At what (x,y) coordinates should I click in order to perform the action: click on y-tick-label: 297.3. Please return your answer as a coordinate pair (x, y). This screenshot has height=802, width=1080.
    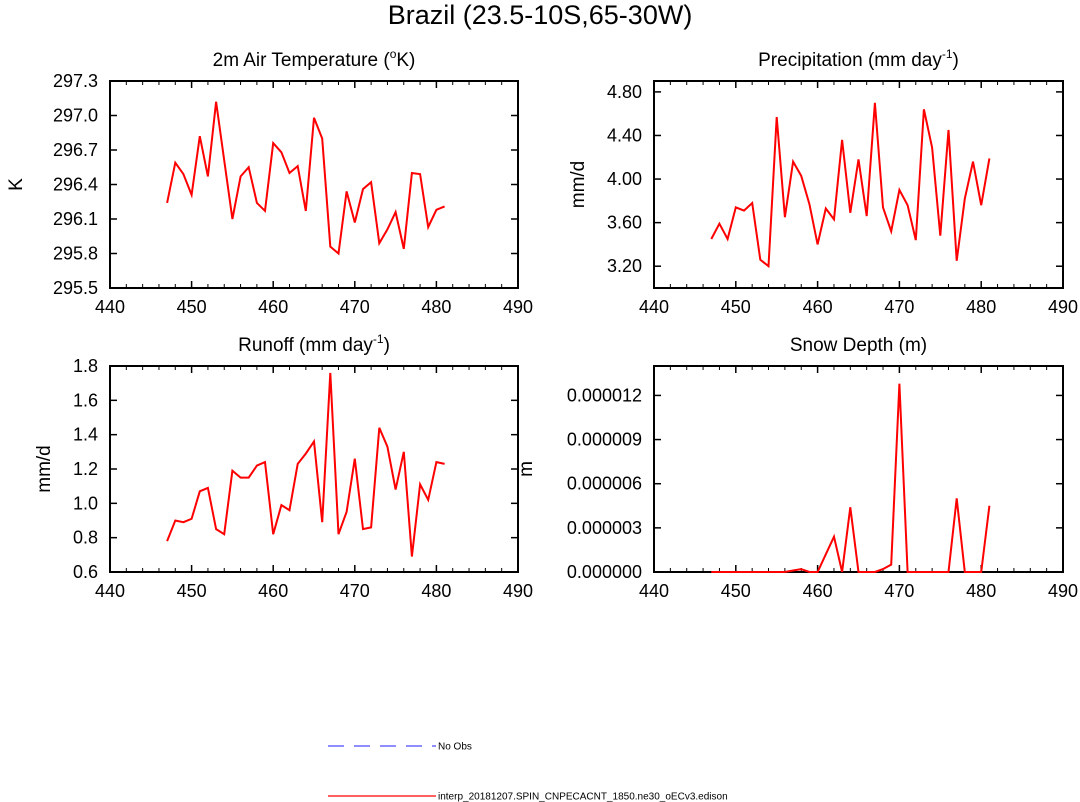
    Looking at the image, I should click on (75, 81).